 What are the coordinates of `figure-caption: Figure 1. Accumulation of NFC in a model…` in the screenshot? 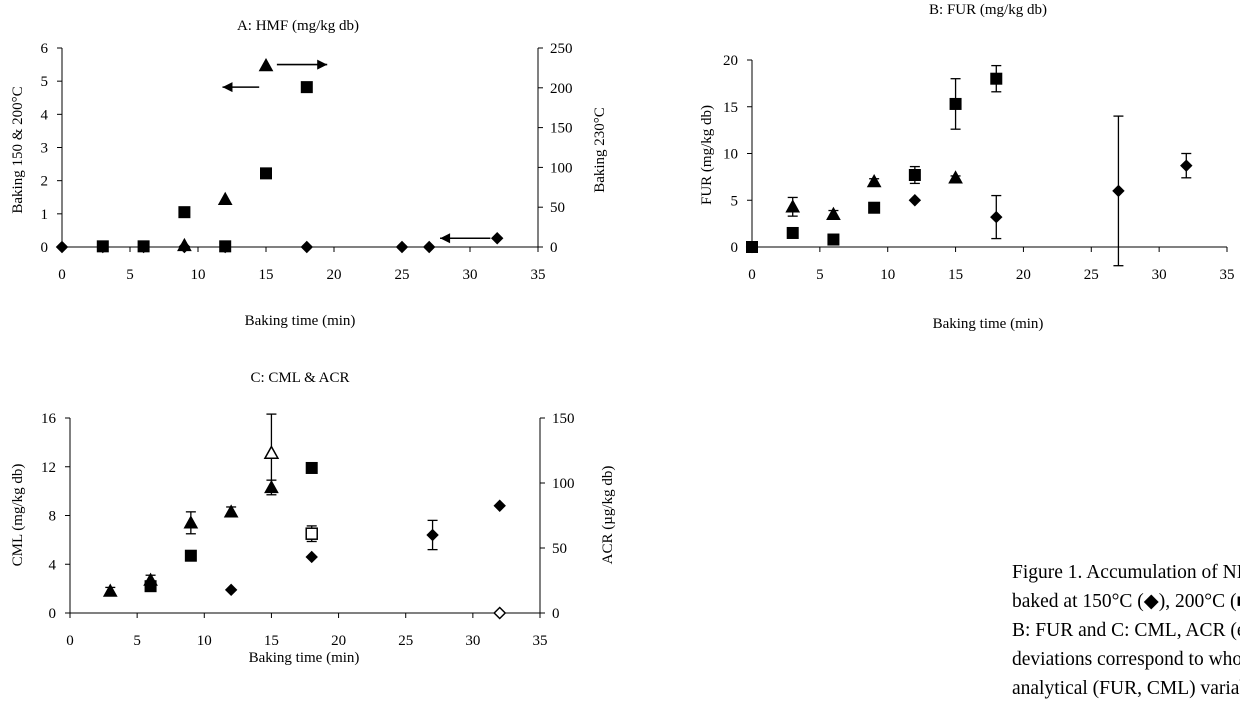 It's located at (1126, 630).